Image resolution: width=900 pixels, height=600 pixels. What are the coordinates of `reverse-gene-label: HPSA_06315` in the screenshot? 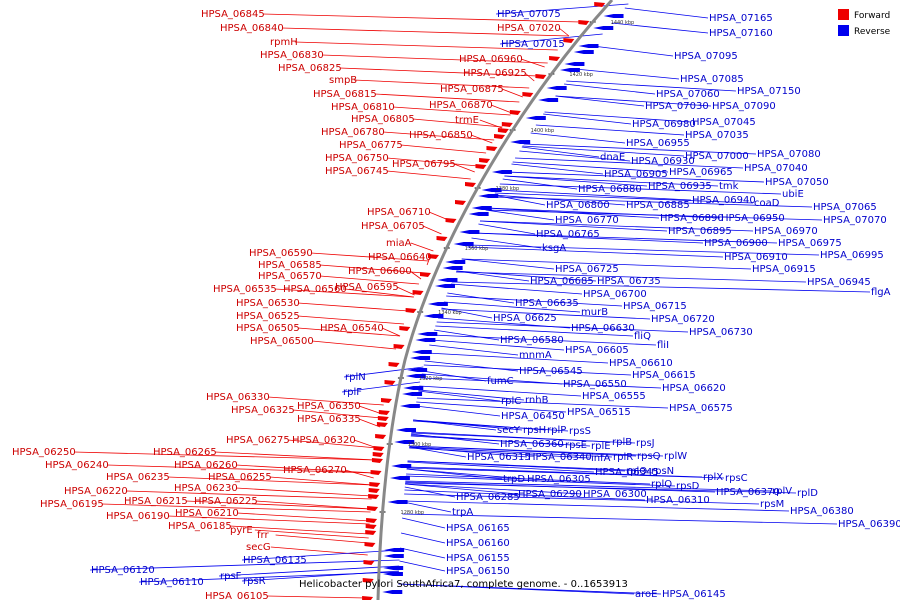 It's located at (499, 457).